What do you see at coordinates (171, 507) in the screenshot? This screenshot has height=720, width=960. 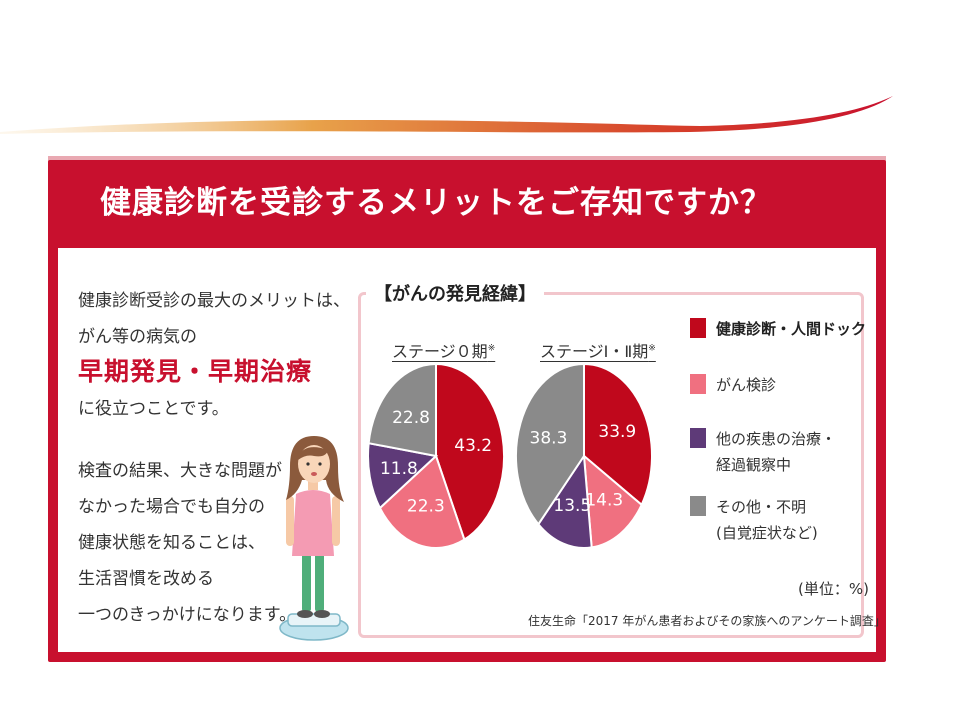 I see `body-text-line: なかった場合でも自分の` at bounding box center [171, 507].